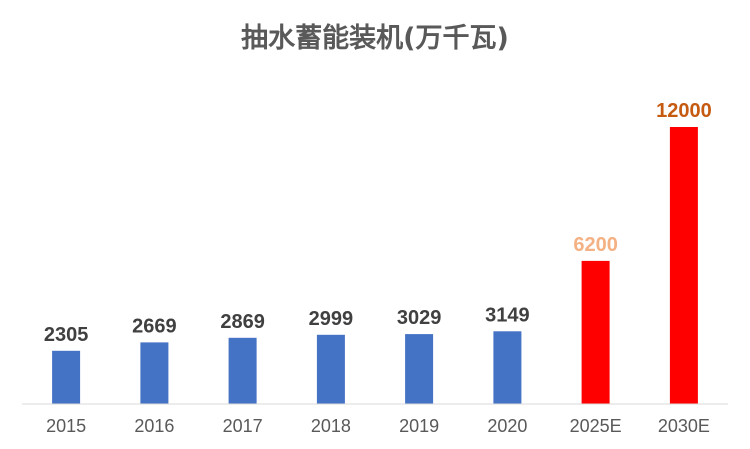 The height and width of the screenshot is (449, 750). What do you see at coordinates (595, 332) in the screenshot?
I see `bar-2025E` at bounding box center [595, 332].